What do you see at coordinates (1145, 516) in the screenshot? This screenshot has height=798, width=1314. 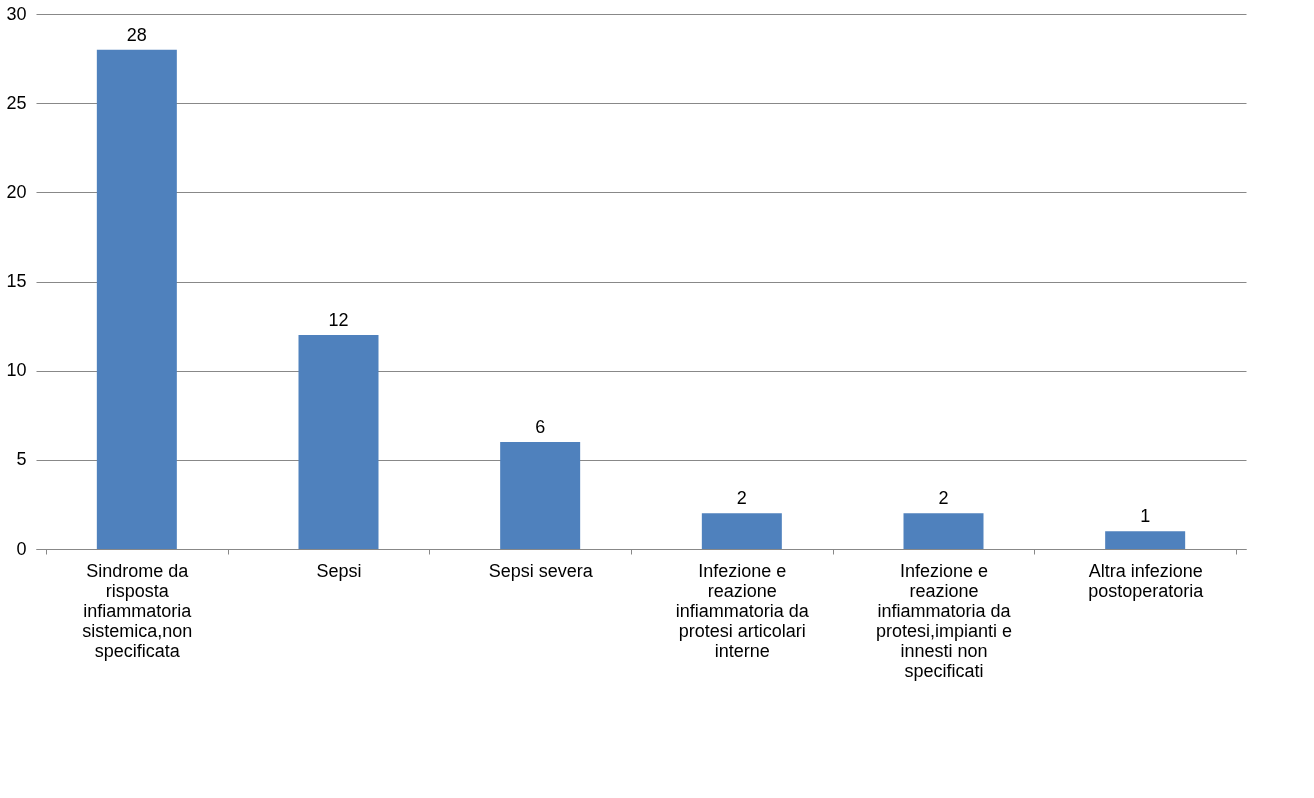 I see `data-label: 1` at bounding box center [1145, 516].